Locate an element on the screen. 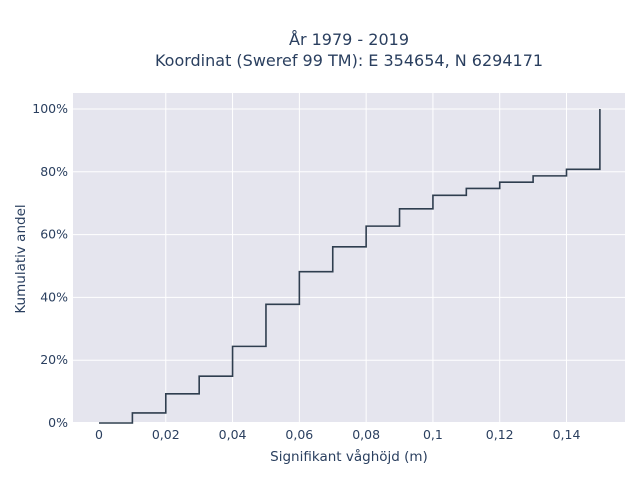 This screenshot has width=640, height=480. x-tick-label: 0,1 is located at coordinates (433, 434).